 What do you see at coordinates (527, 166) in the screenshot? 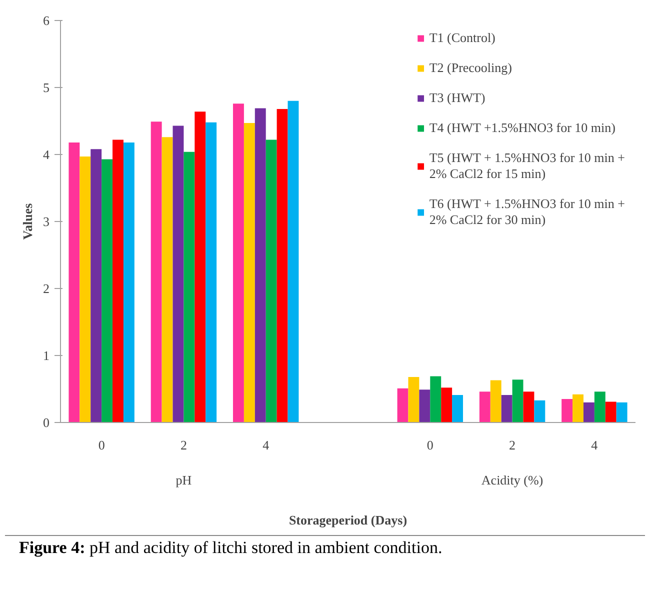
I see `legend-label: T5 (HWT + 1.5%HNO3 for 10 min + 2% CaCl2 for 15 min)` at bounding box center [527, 166].